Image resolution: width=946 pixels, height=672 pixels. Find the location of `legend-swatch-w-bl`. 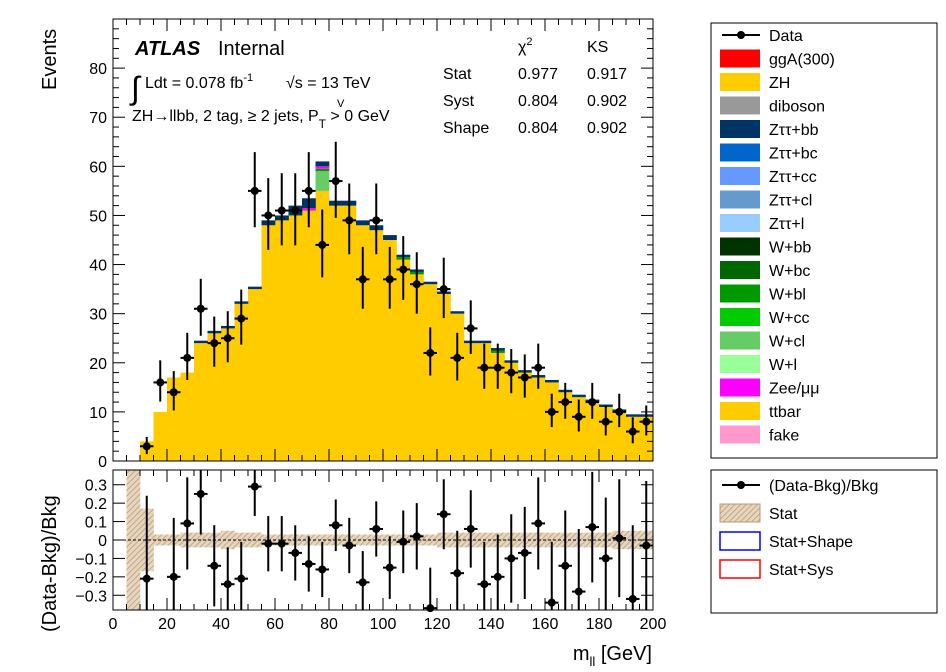

legend-swatch-w-bl is located at coordinates (740, 293).